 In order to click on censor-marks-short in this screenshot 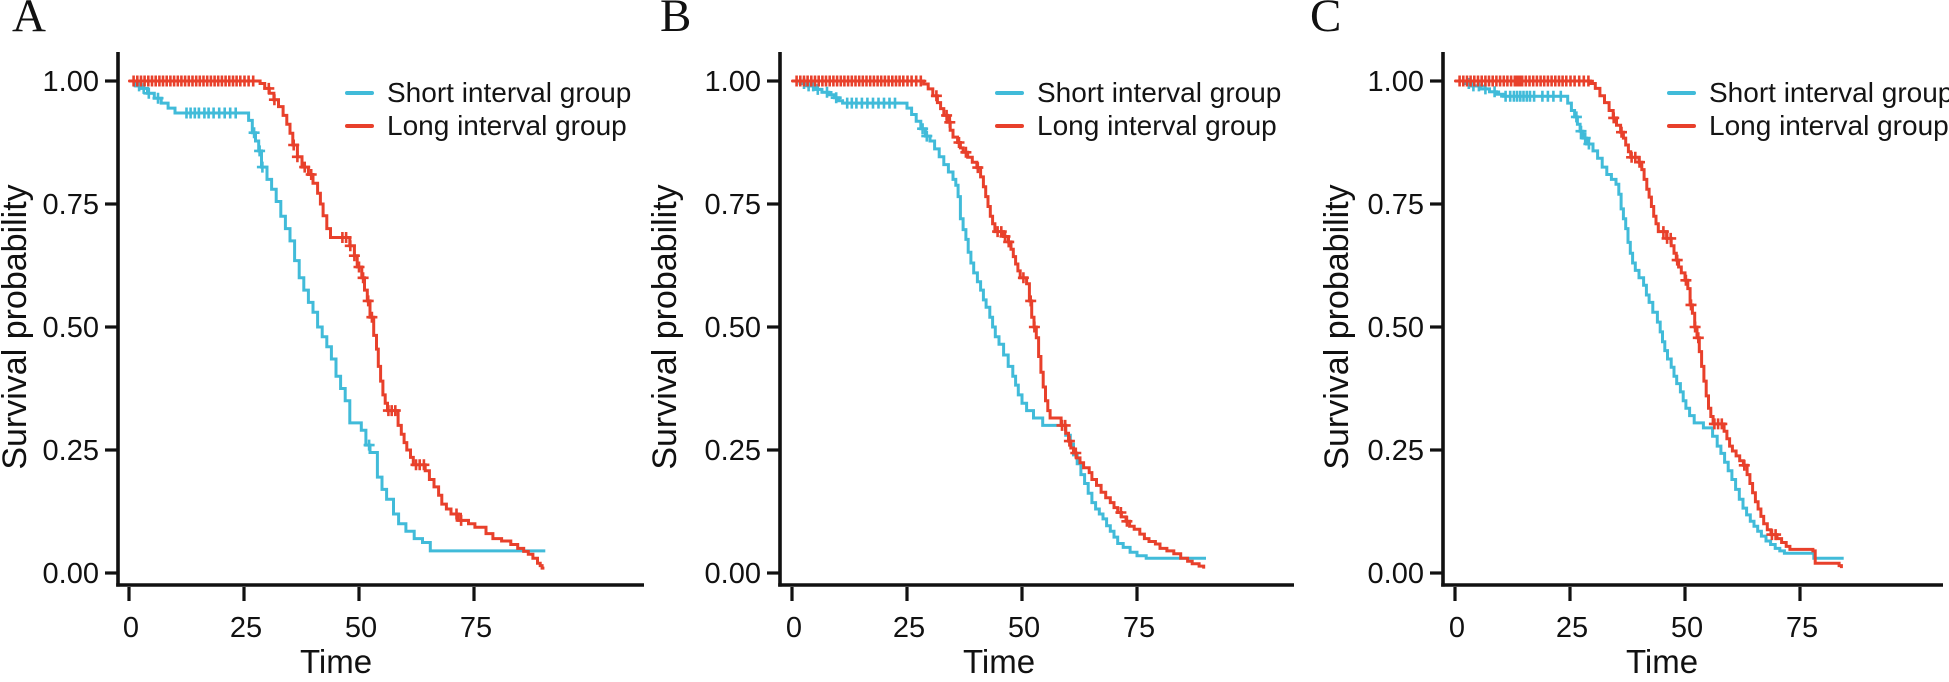, I will do `click(254, 265)`.